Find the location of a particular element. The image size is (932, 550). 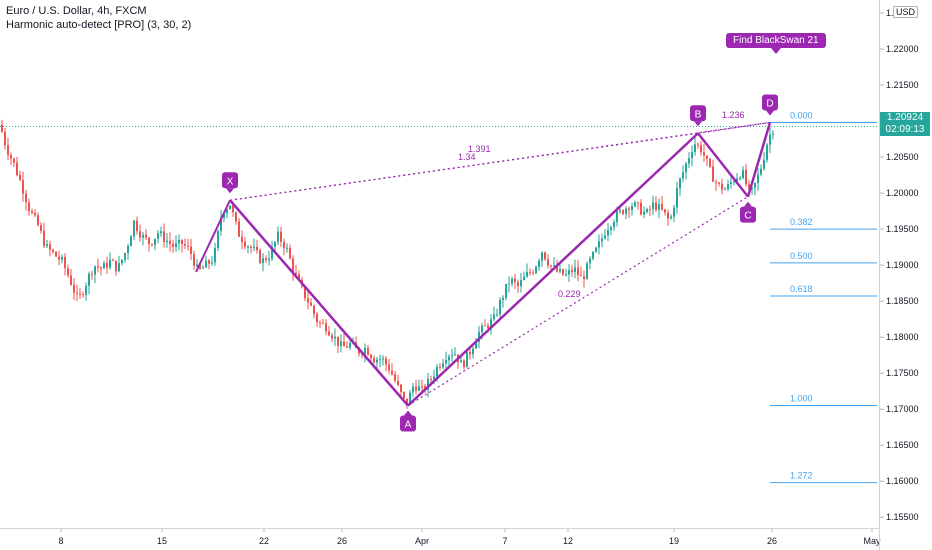

currency-label: USD is located at coordinates (906, 12).